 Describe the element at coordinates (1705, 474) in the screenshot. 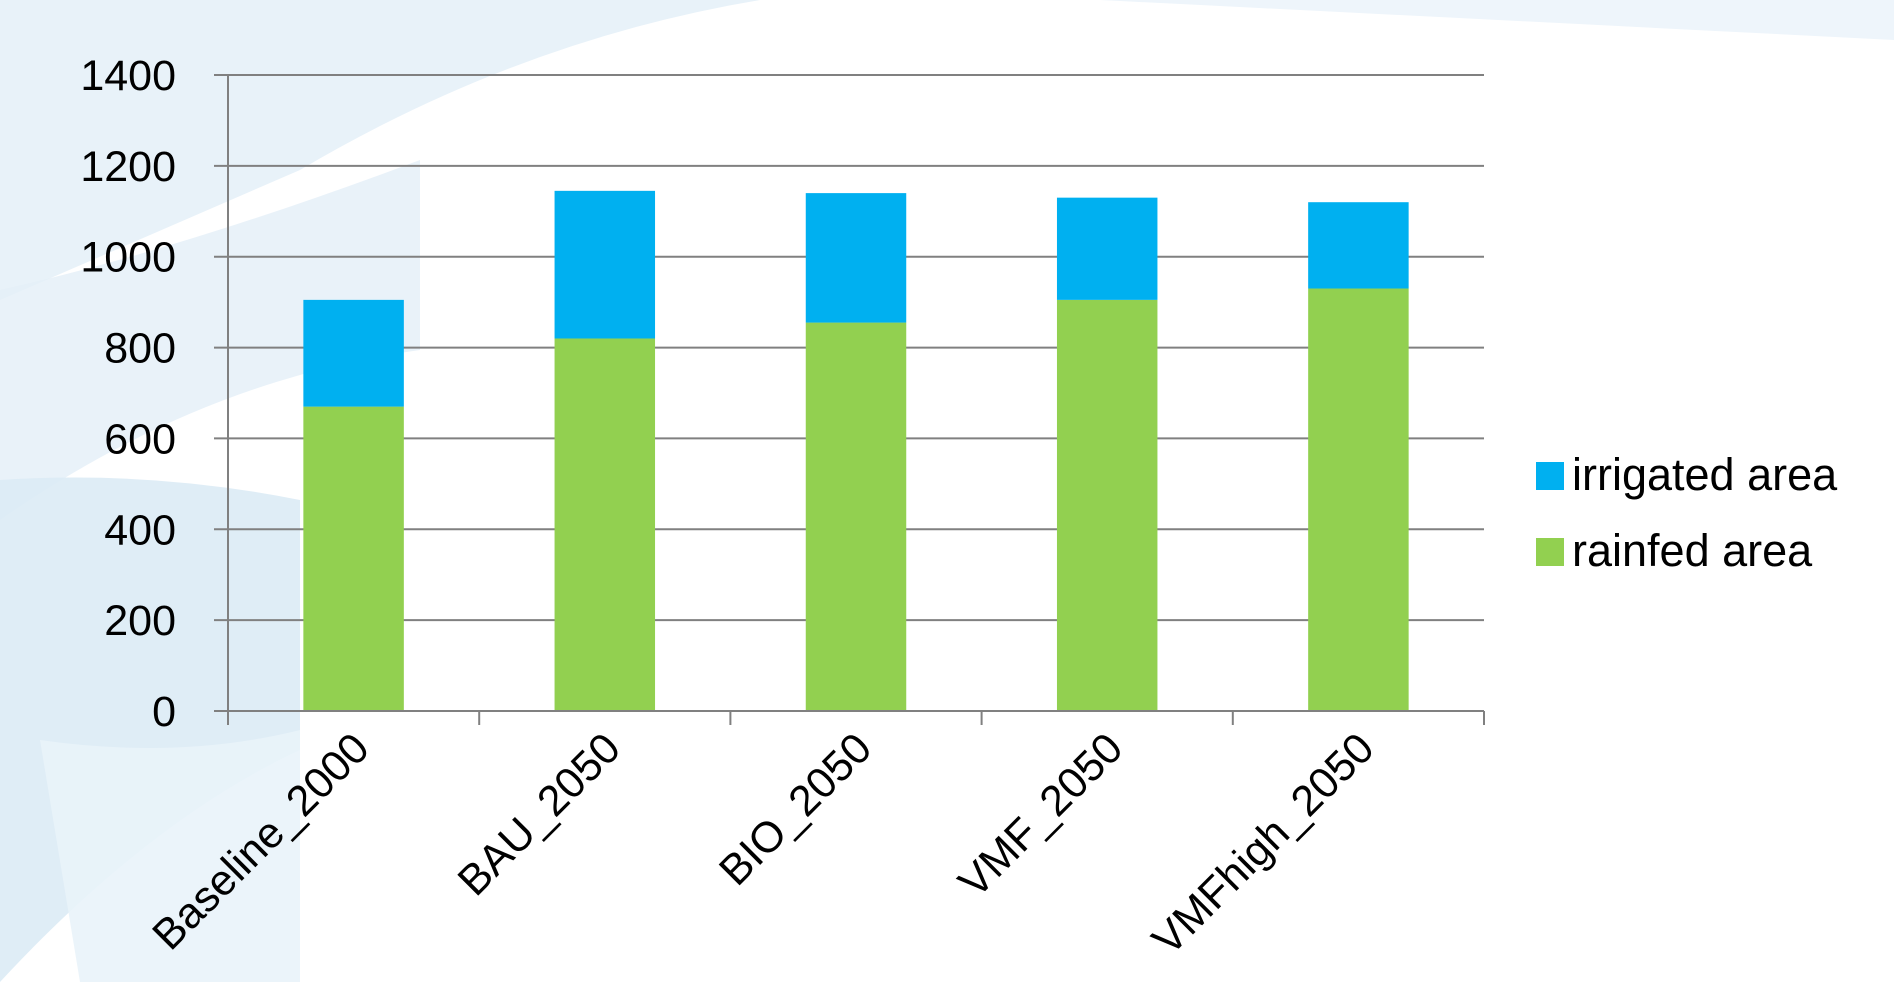

I see `legend-label: irrigated area` at that location.